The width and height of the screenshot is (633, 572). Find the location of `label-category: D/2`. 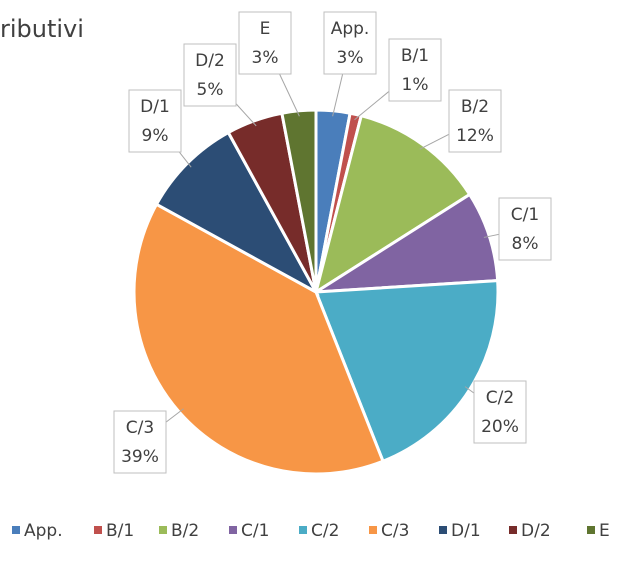

label-category: D/2 is located at coordinates (210, 61).